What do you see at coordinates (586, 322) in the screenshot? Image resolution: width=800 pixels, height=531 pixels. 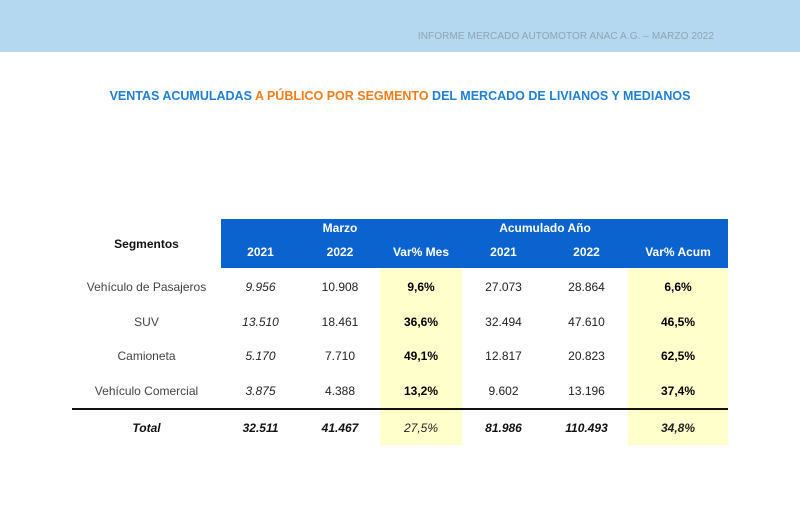 I see `table-cell: 47.610` at bounding box center [586, 322].